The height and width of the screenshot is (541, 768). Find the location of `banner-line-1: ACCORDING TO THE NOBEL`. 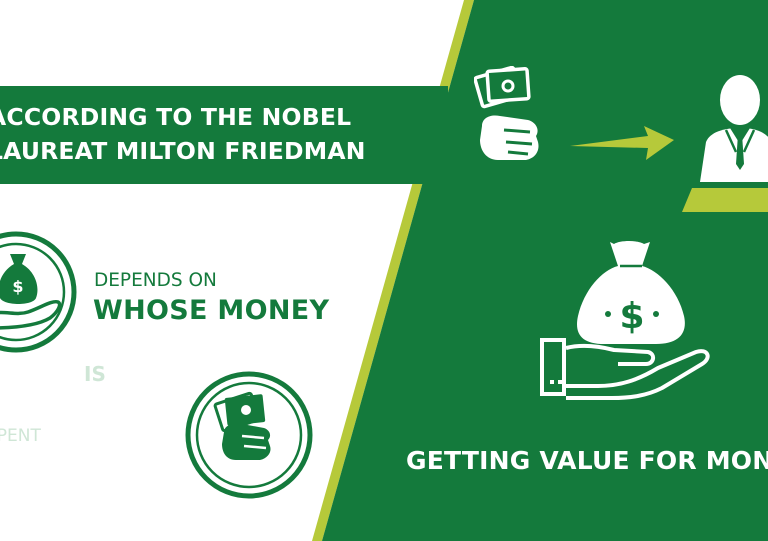

banner-line-1: ACCORDING TO THE NOBEL is located at coordinates (176, 117).